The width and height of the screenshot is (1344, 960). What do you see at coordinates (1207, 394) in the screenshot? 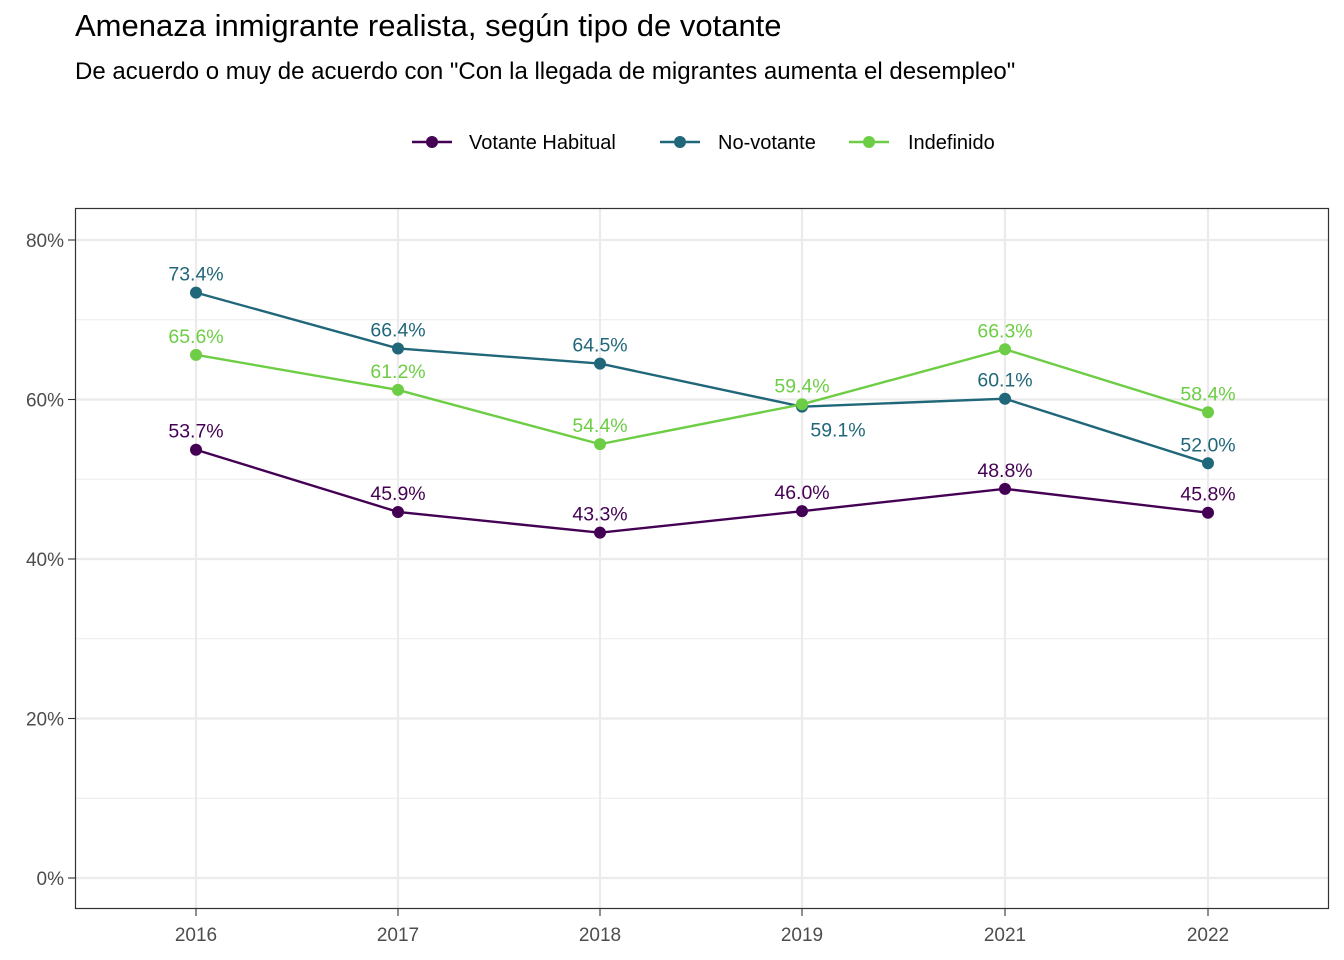
I see `data-label: 58.4%` at bounding box center [1207, 394].